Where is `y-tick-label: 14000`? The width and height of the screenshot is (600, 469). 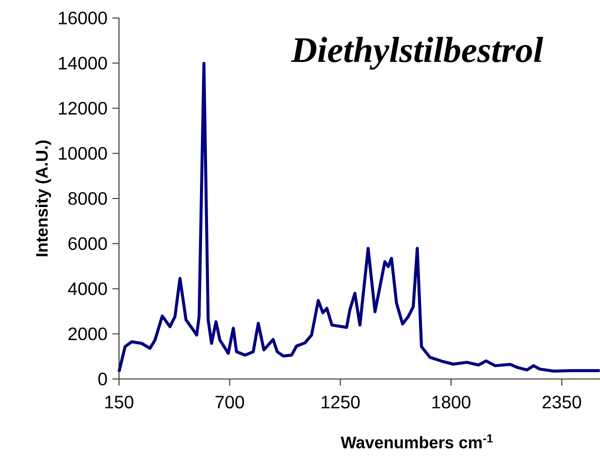
y-tick-label: 14000 is located at coordinates (82, 63).